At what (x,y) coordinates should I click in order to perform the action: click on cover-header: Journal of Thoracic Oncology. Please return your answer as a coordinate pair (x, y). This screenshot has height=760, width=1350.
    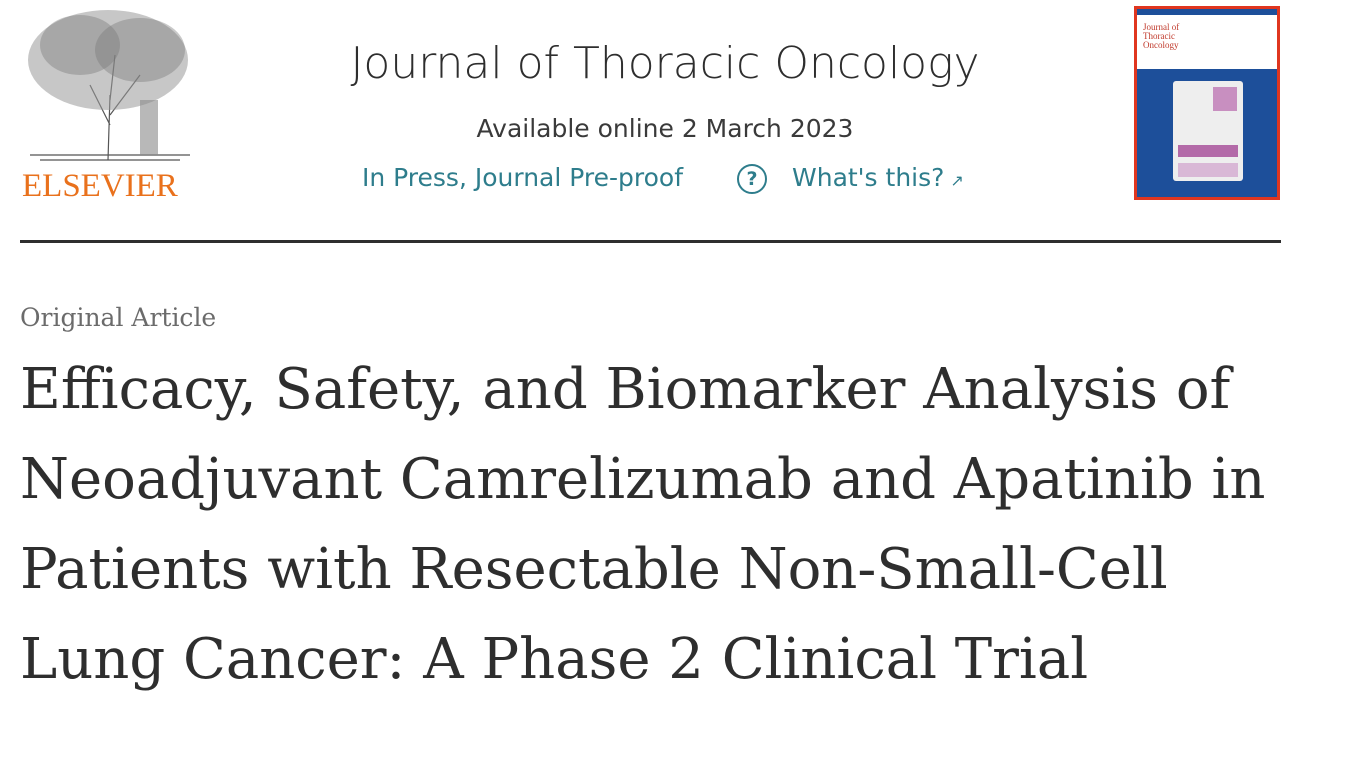
    Looking at the image, I should click on (1207, 42).